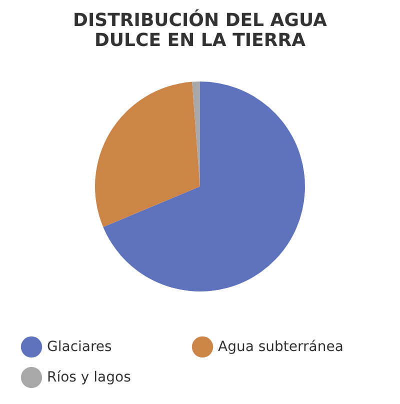 The height and width of the screenshot is (404, 400). I want to click on legend-label: Agua subterránea, so click(281, 346).